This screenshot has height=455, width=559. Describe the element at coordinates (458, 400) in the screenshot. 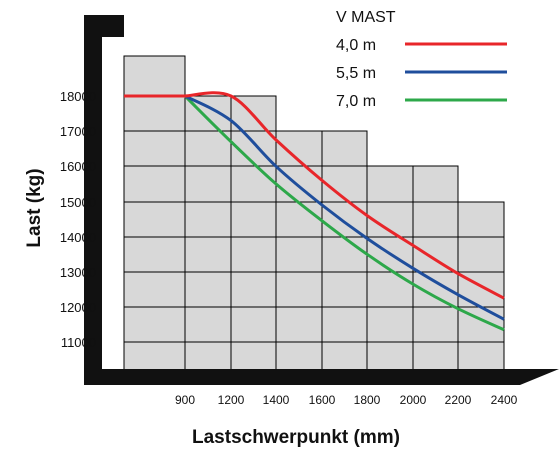

I see `x-tick-label: 2200` at that location.